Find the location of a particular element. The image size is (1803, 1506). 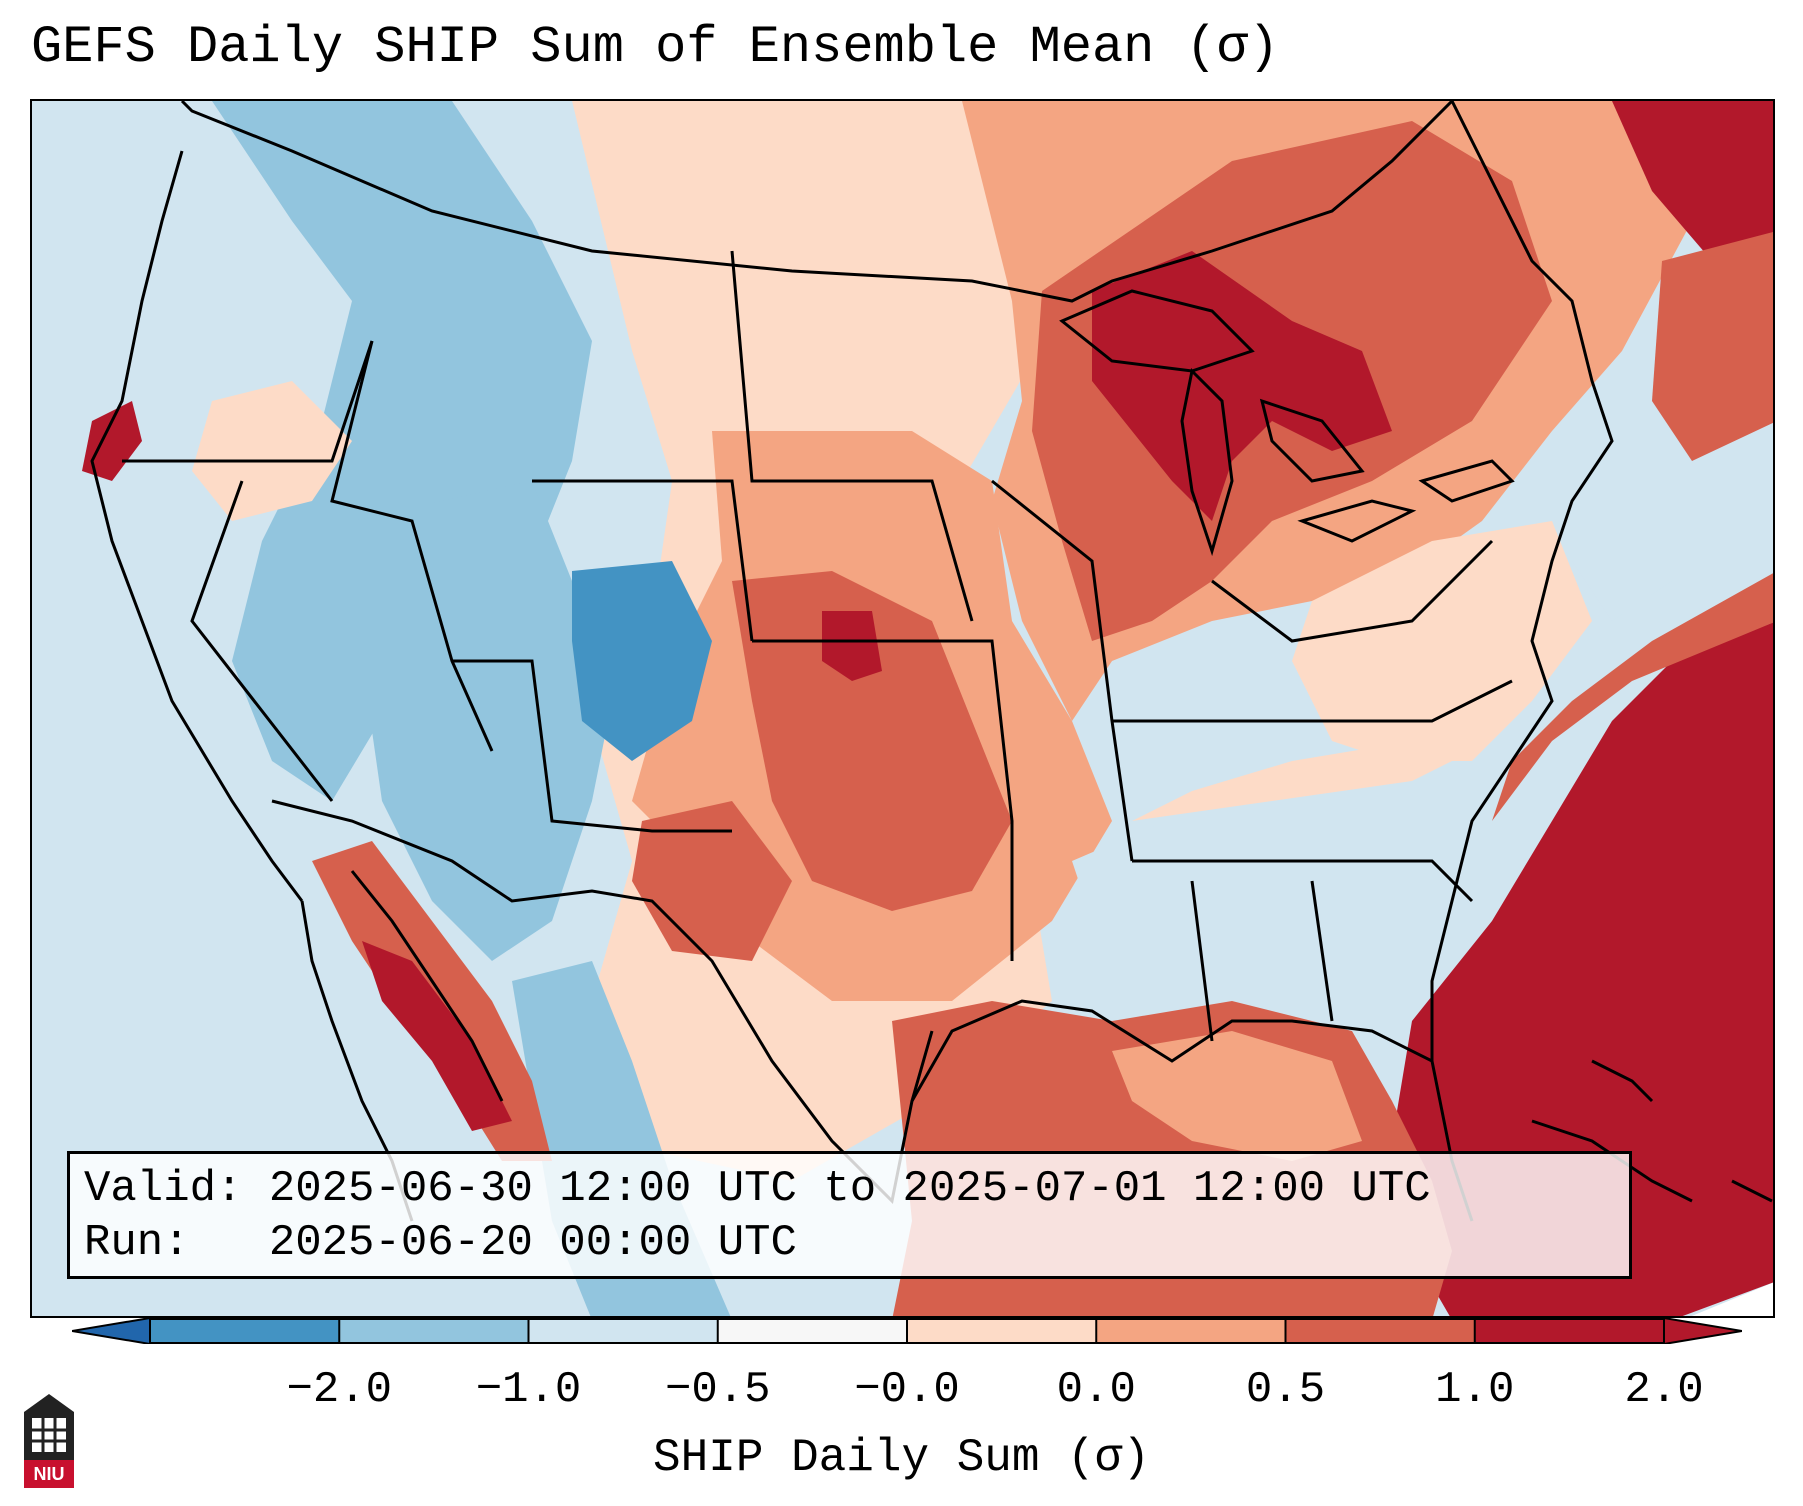

chart-title: GEFS Daily SHIP Sum of Ensemble Mean (σ) is located at coordinates (655, 47).